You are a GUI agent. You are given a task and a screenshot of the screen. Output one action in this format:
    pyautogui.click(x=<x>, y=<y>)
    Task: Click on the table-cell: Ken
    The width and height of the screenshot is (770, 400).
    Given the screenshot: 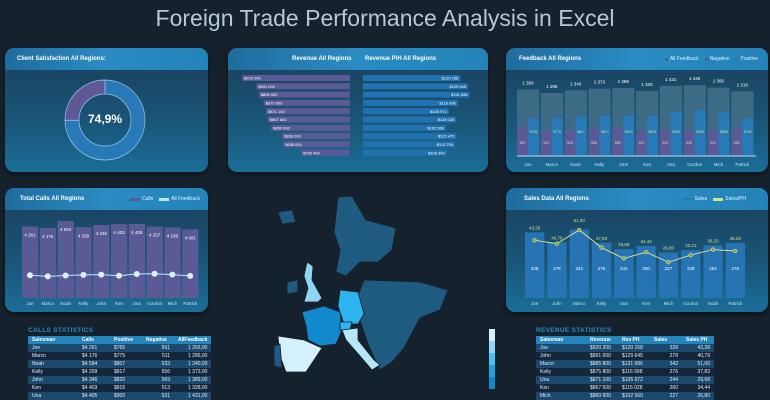 What is the action you would take?
    pyautogui.click(x=561, y=388)
    